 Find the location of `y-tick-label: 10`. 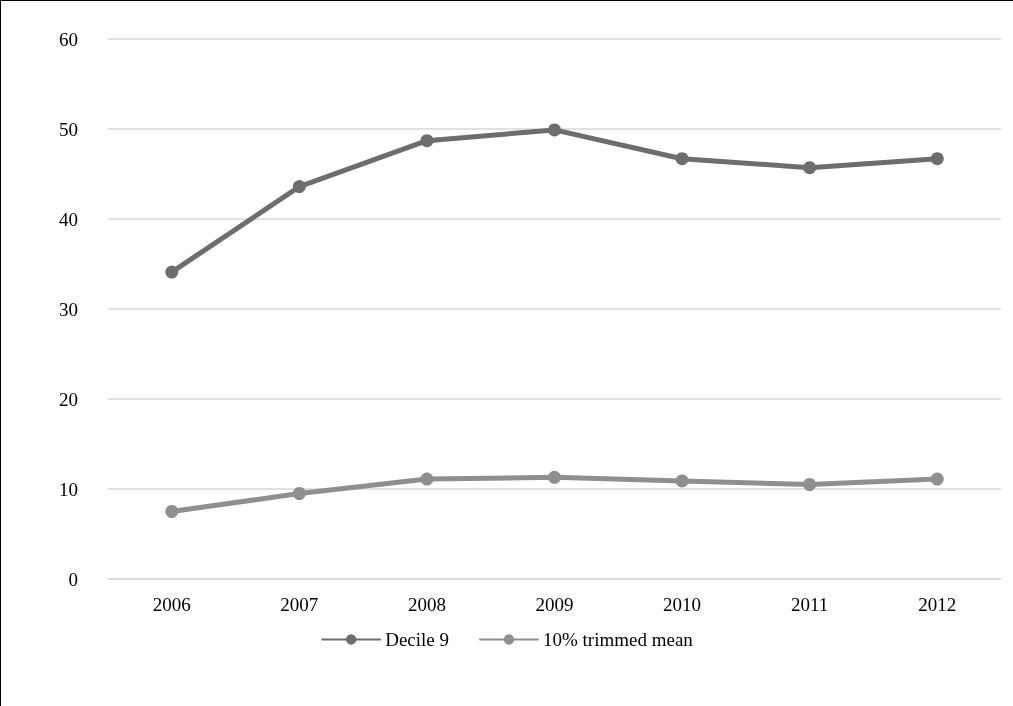

y-tick-label: 10 is located at coordinates (68, 489).